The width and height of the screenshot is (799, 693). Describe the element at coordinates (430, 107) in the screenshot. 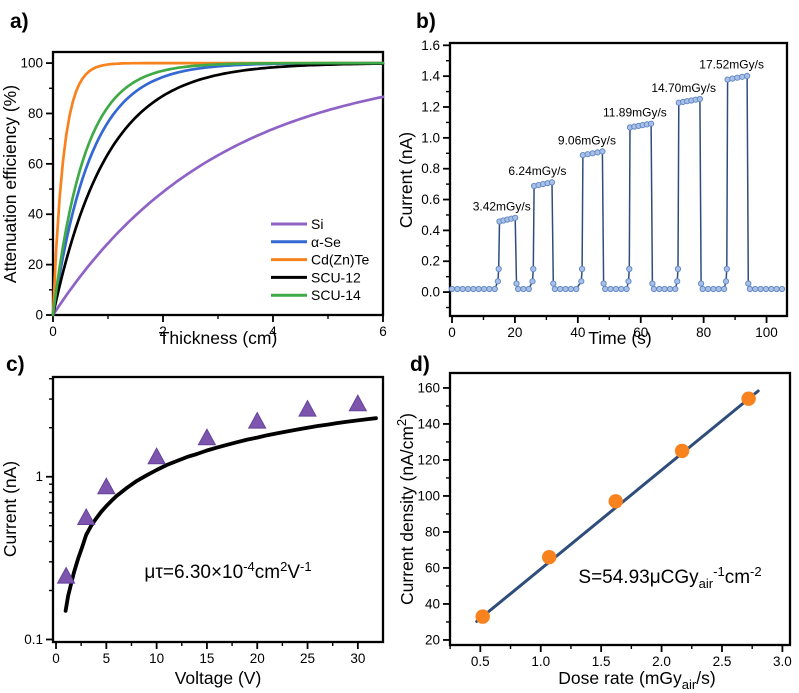

I see `y-tick-label: 1.2` at that location.